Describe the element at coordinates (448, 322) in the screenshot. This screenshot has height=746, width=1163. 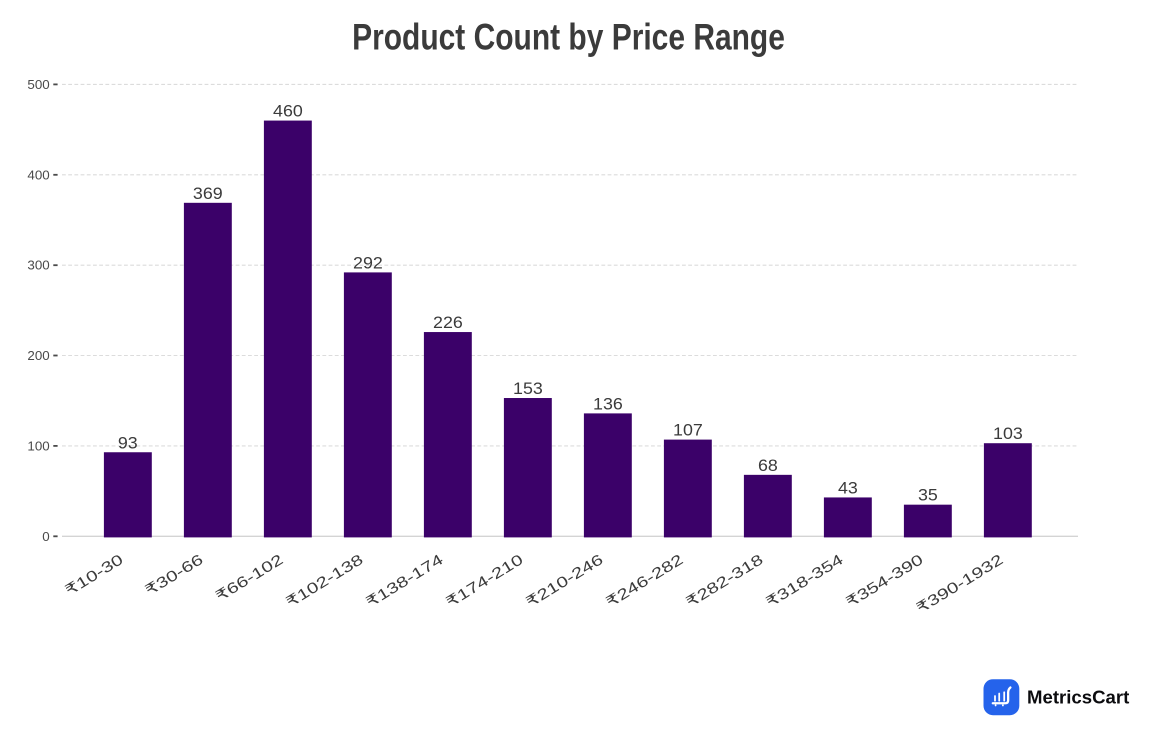
I see `svg-text: 226` at that location.